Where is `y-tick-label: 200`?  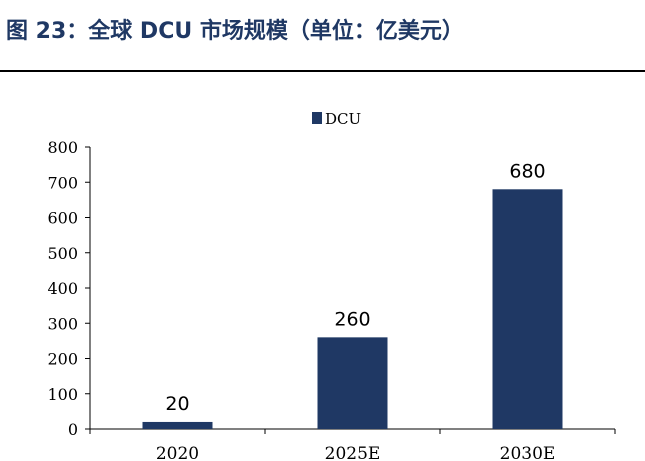 y-tick-label: 200 is located at coordinates (62, 359).